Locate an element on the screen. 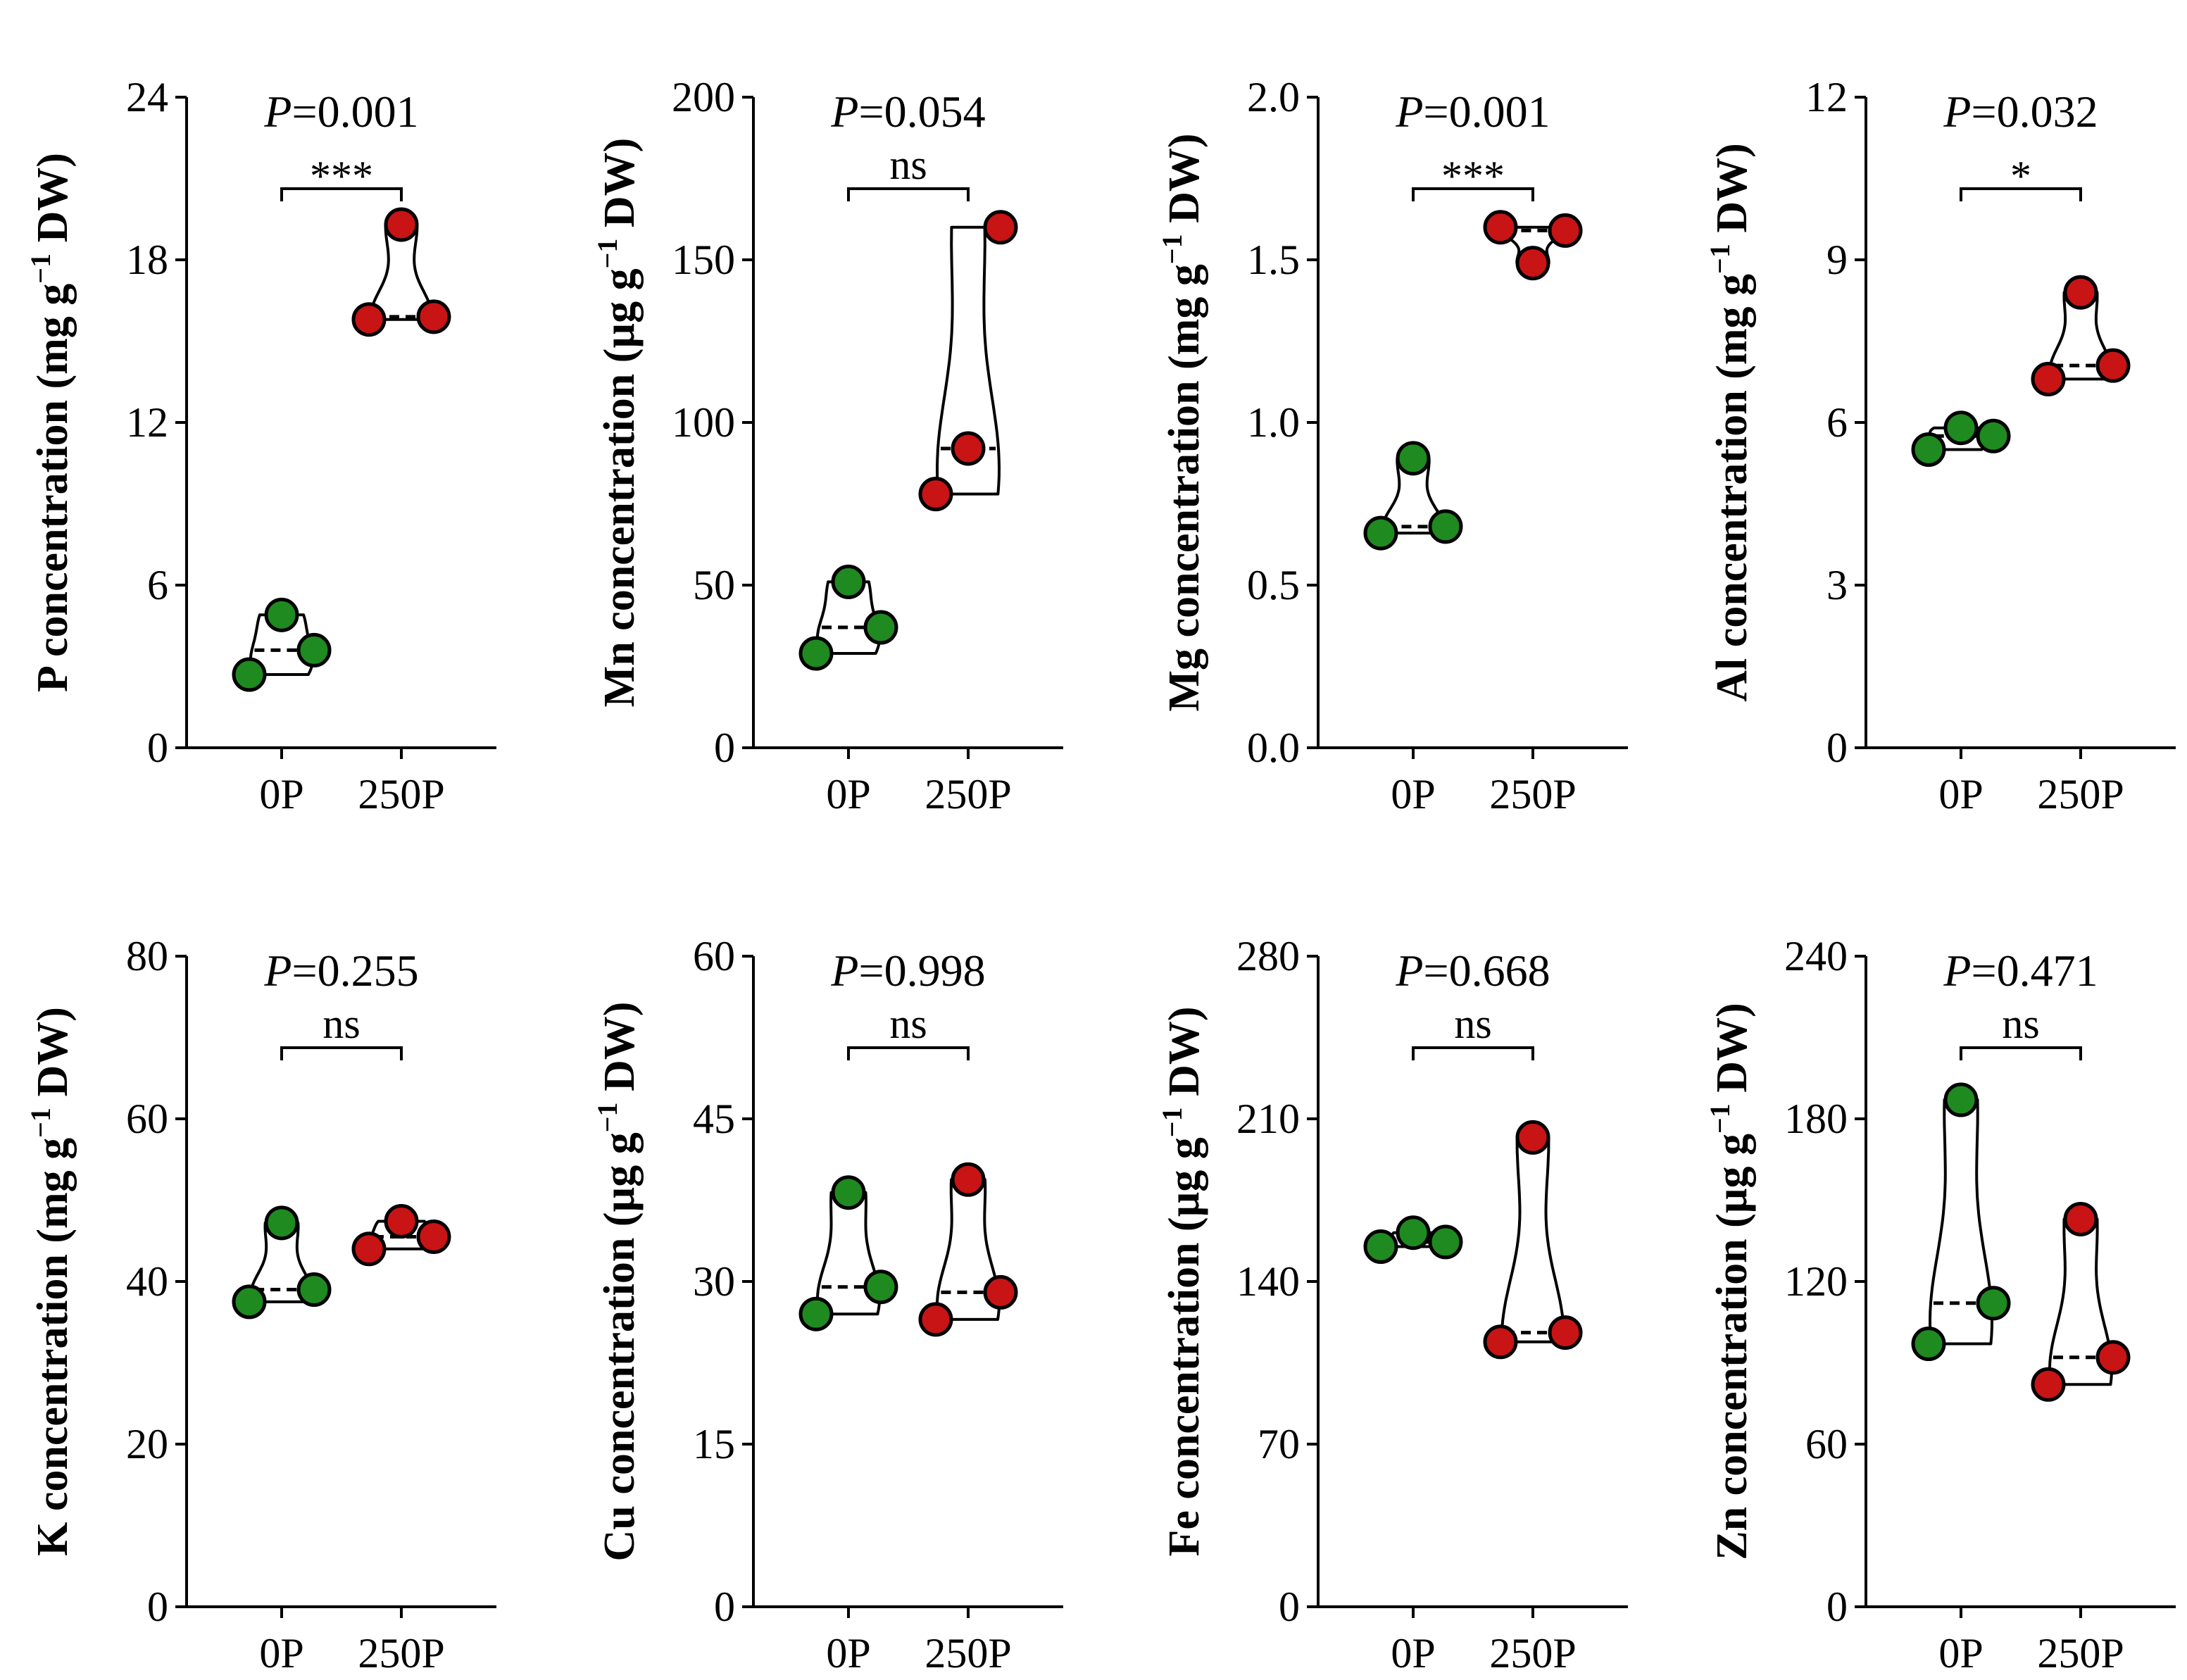  y-tick-label: 6 is located at coordinates (157, 585).